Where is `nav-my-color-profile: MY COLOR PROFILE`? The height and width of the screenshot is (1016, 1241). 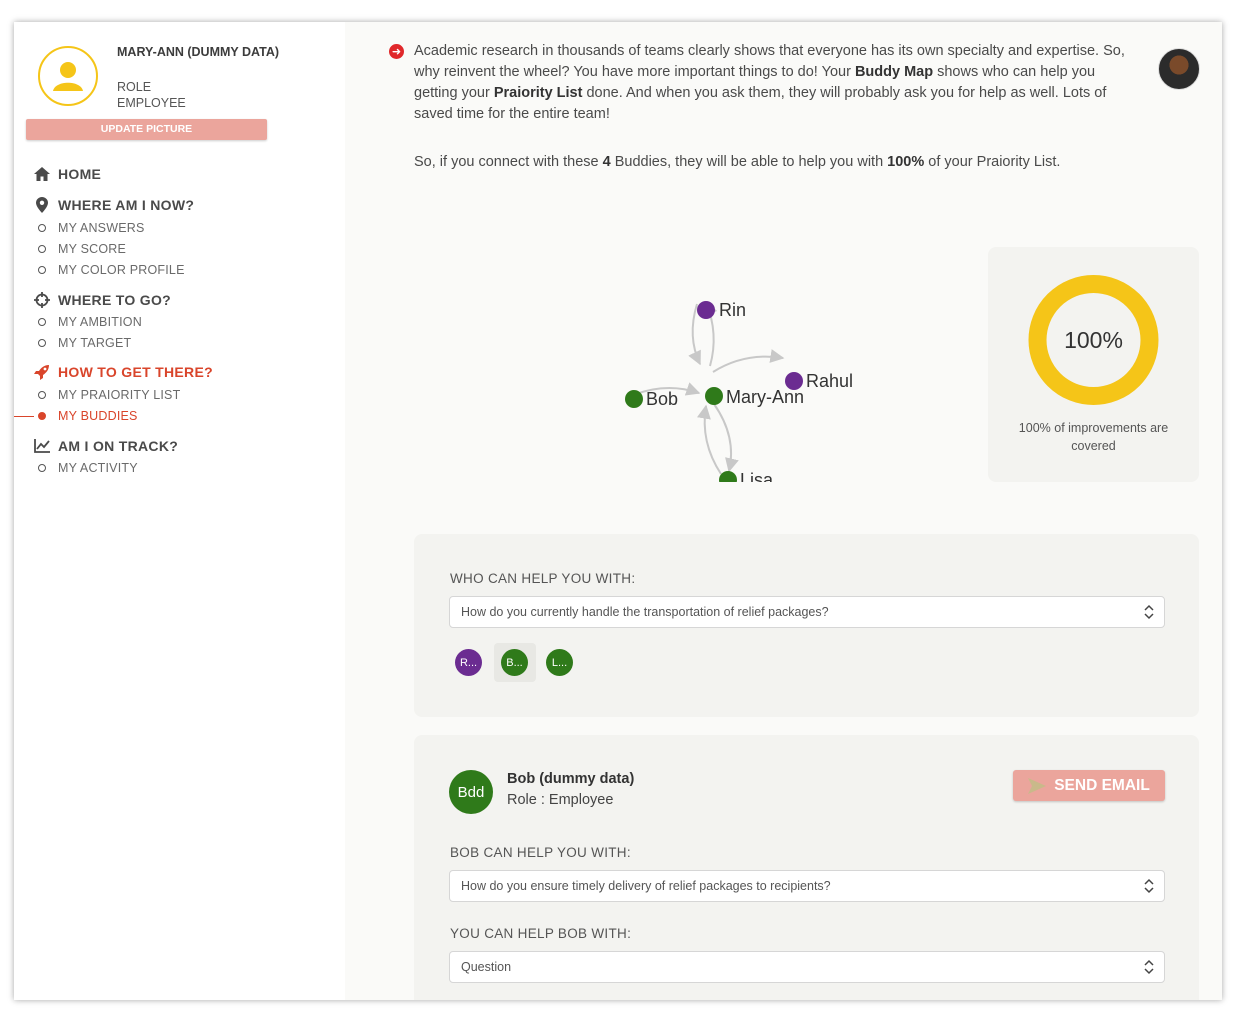 nav-my-color-profile: MY COLOR PROFILE is located at coordinates (111, 270).